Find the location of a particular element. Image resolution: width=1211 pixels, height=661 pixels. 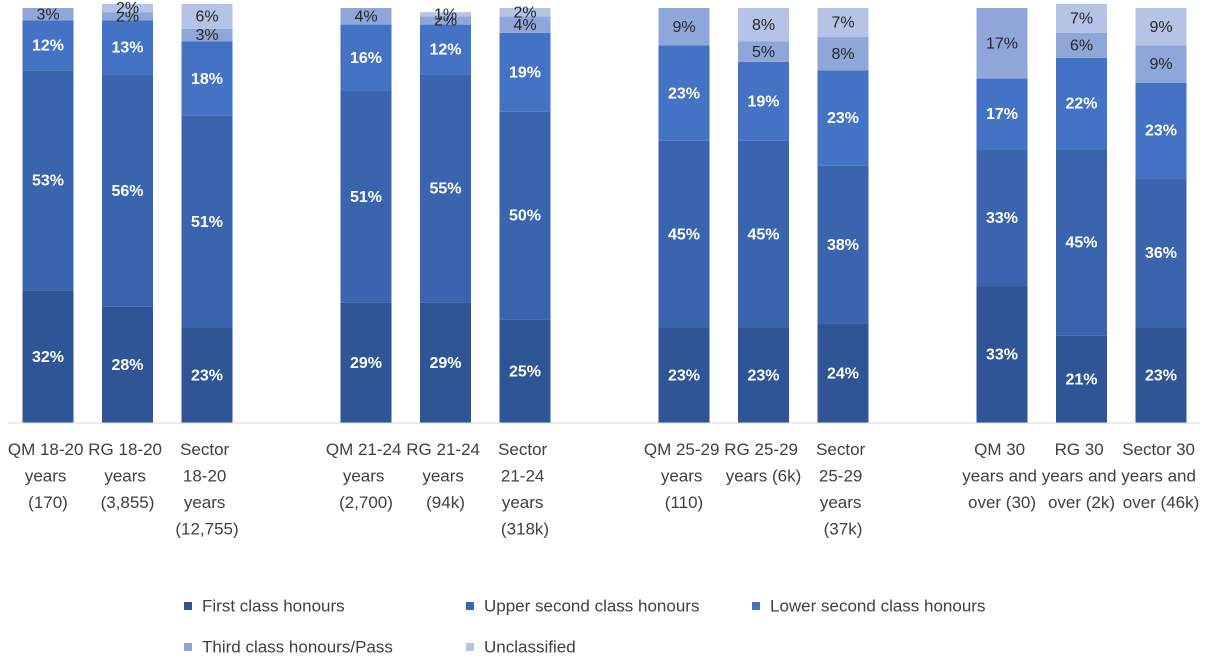

x-tick-label: Sector 21-24 years (318k) is located at coordinates (525, 489).